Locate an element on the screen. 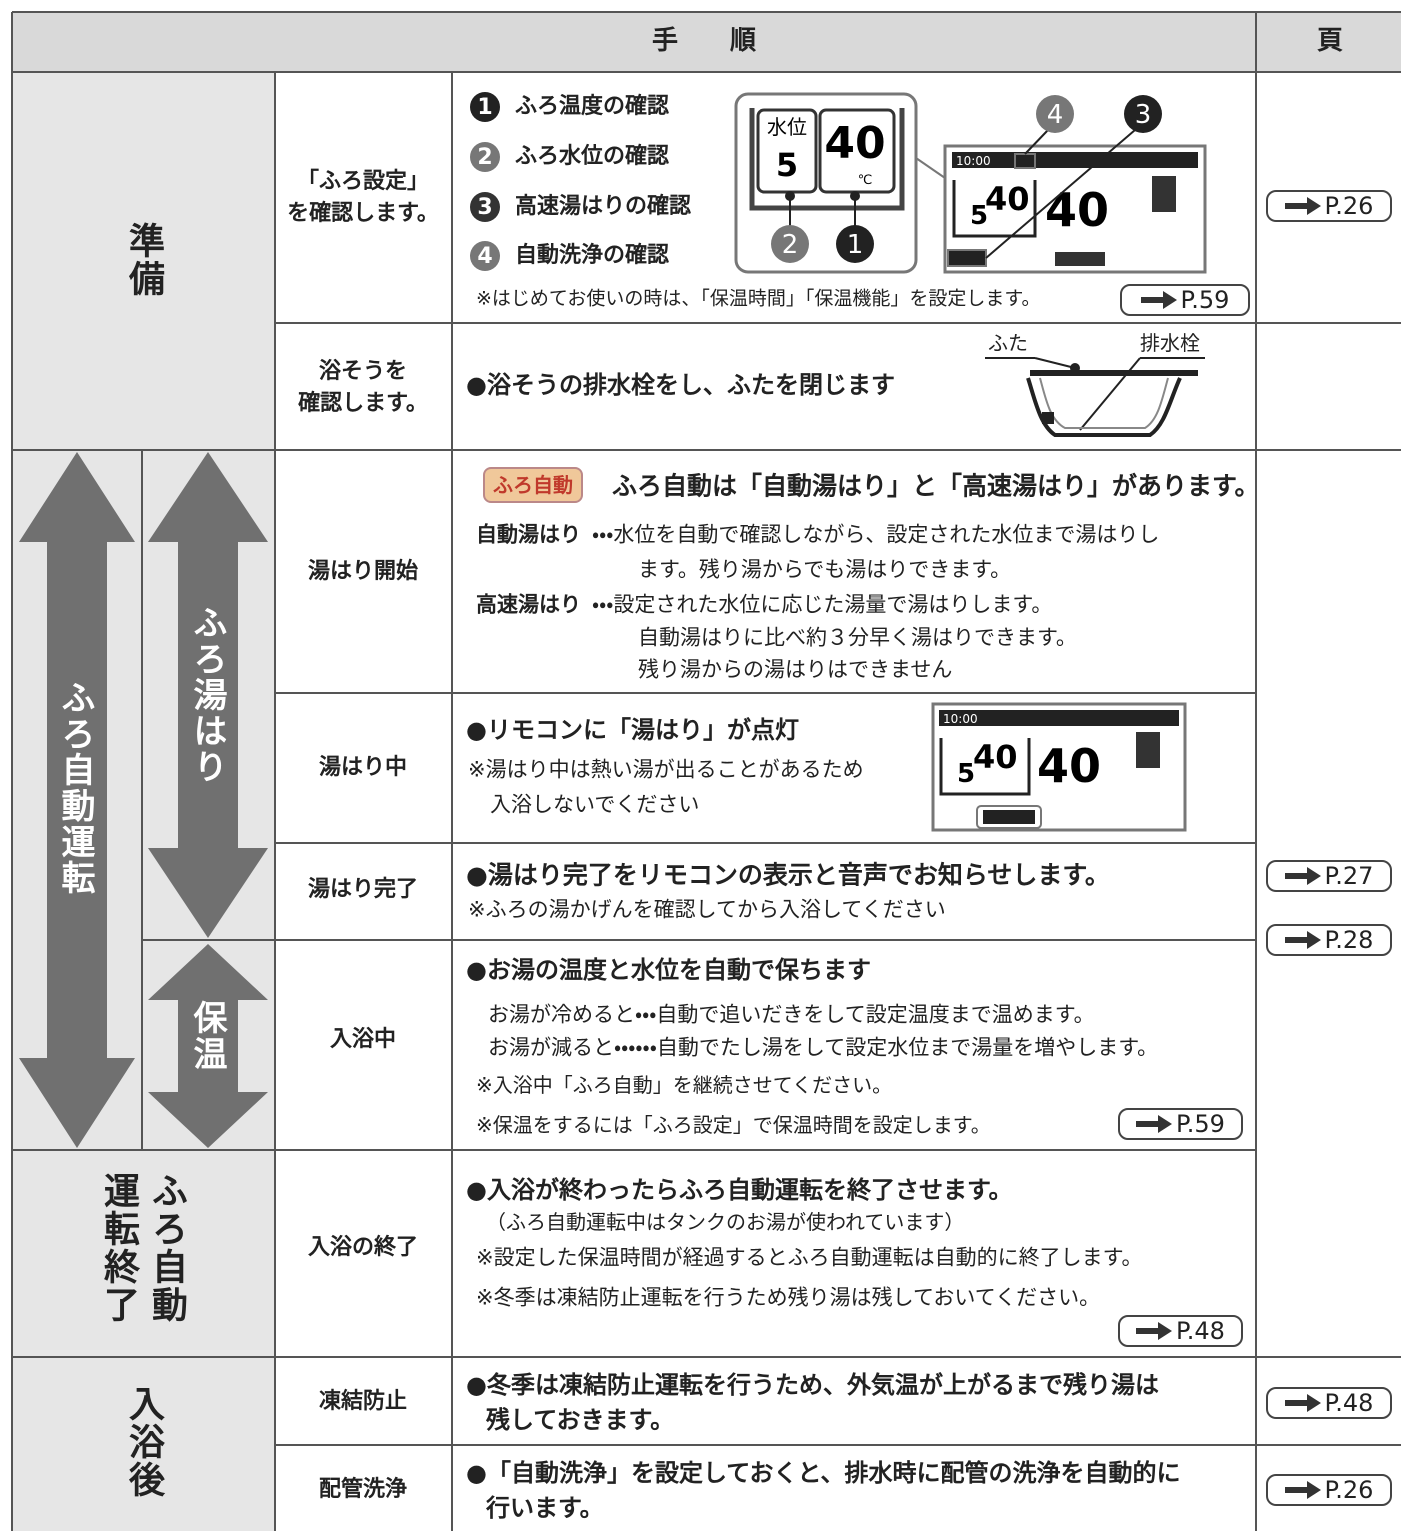 This screenshot has width=1401, height=1531. tub-diagram is located at coordinates (1095, 397).